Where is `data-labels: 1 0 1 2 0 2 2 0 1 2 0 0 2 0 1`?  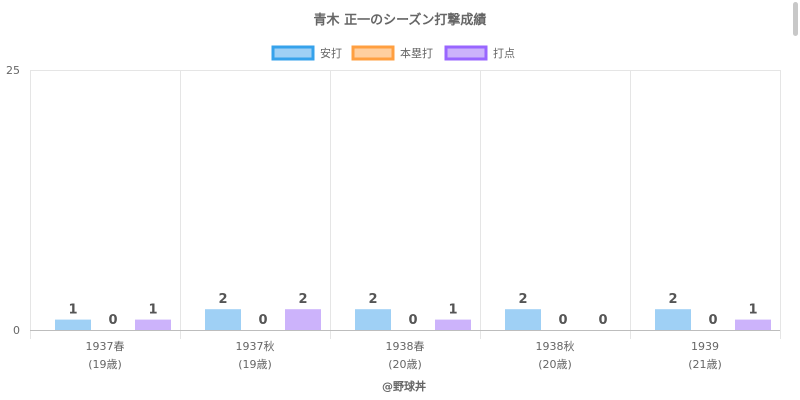 data-labels: 1 0 1 2 0 2 2 0 1 2 0 0 2 0 1 is located at coordinates (412, 310).